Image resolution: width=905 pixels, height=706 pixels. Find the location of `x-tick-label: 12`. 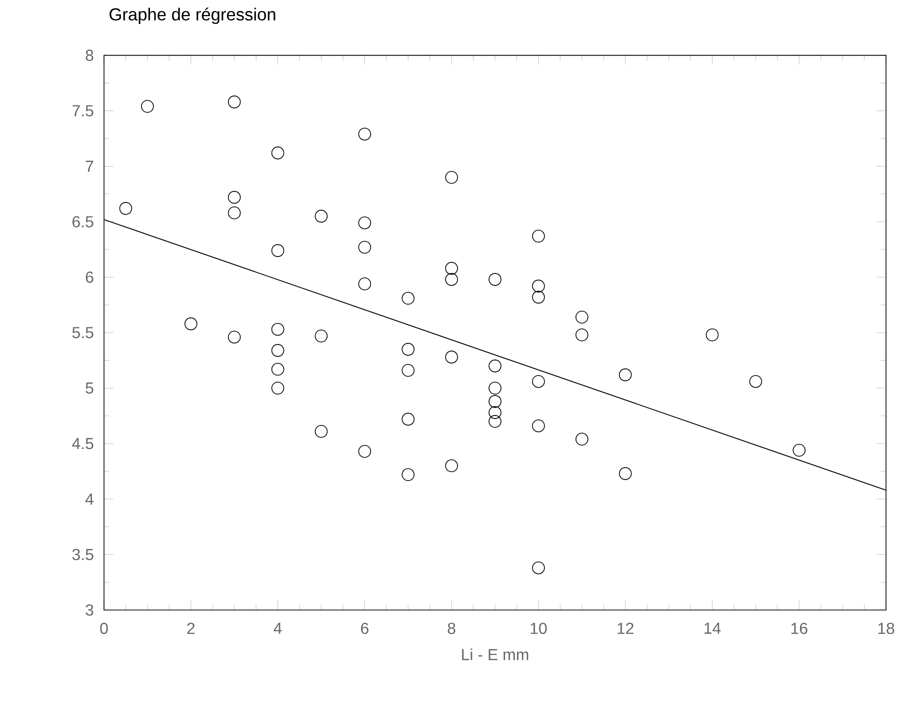

x-tick-label: 12 is located at coordinates (626, 628).